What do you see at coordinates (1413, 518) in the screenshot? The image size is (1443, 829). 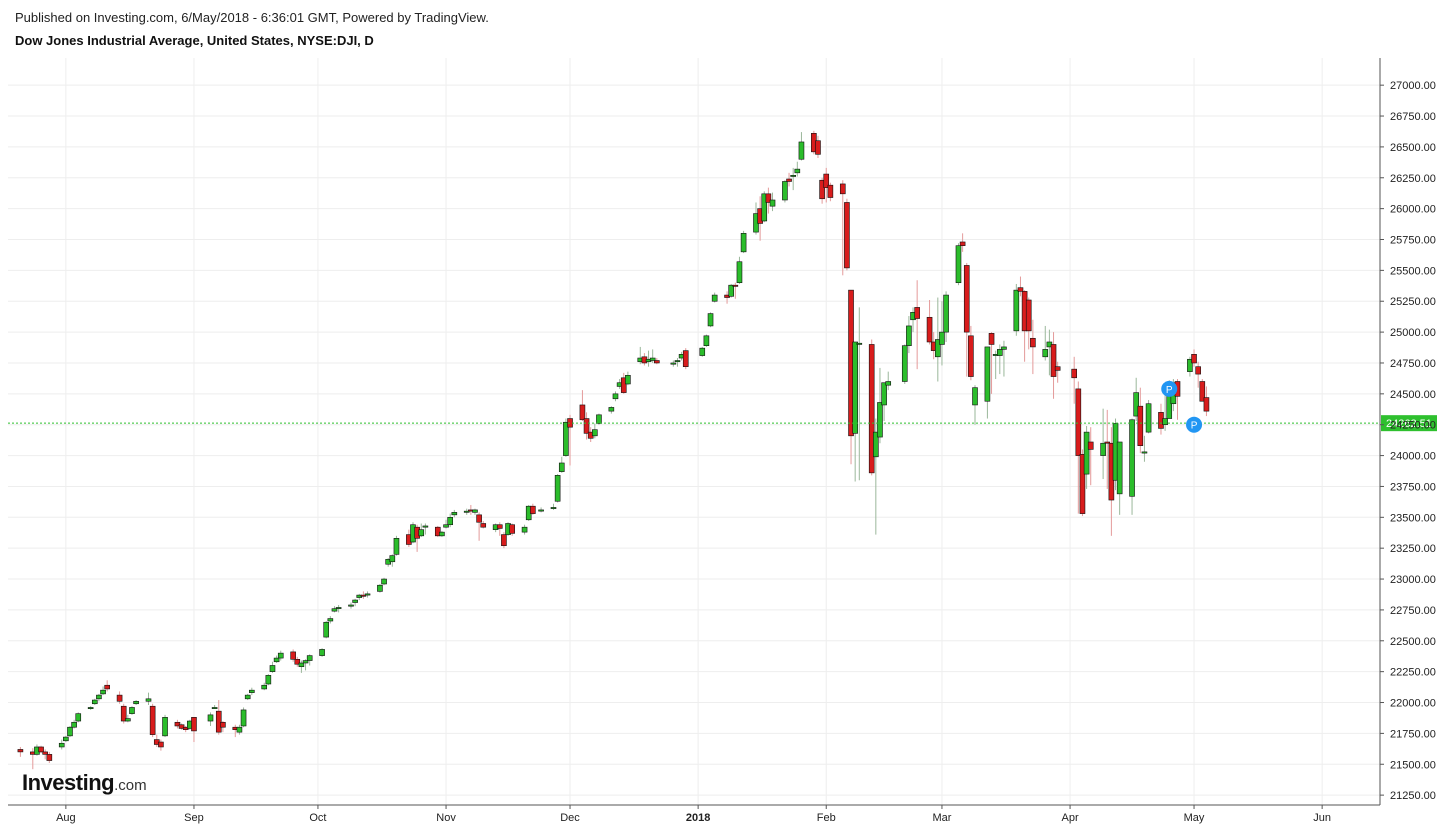 I see `y-tick-label: 23500.00` at bounding box center [1413, 518].